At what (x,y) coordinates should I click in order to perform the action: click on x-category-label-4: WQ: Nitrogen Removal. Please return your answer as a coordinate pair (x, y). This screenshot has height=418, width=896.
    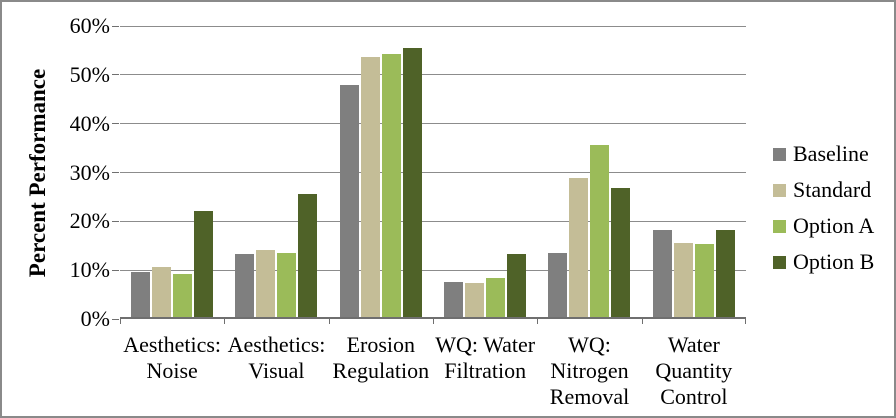
    Looking at the image, I should click on (589, 371).